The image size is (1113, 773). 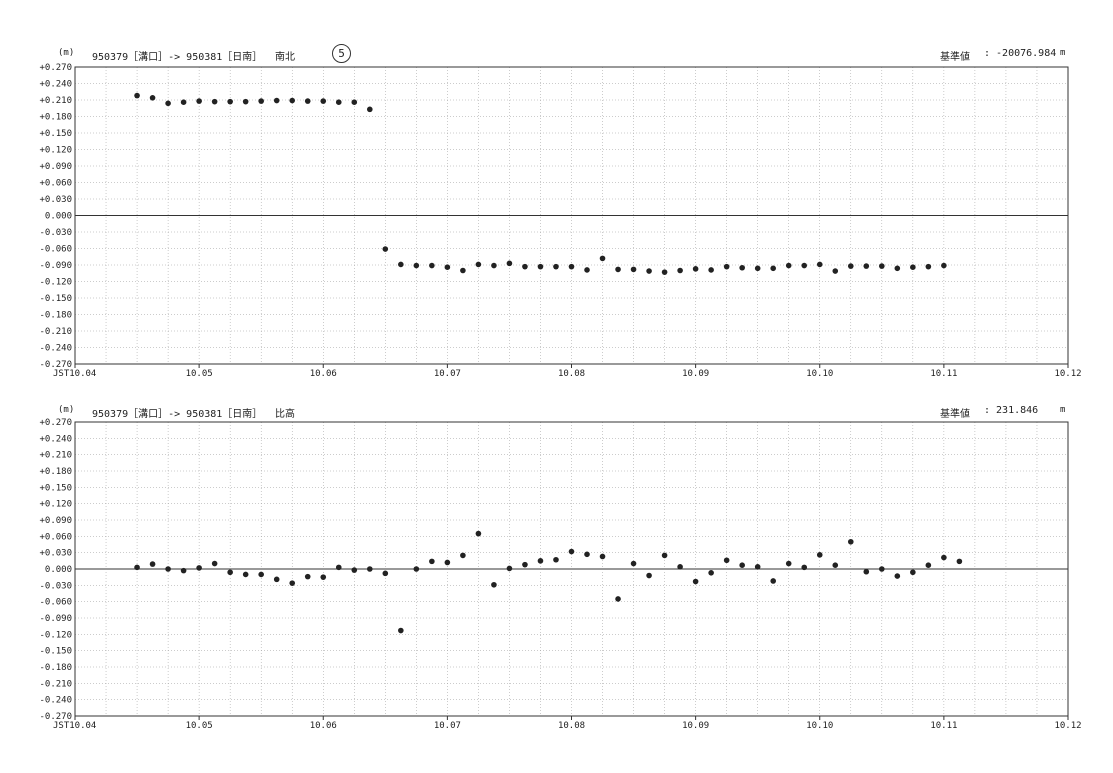 What do you see at coordinates (58, 570) in the screenshot?
I see `y-tick-label: 0.000` at bounding box center [58, 570].